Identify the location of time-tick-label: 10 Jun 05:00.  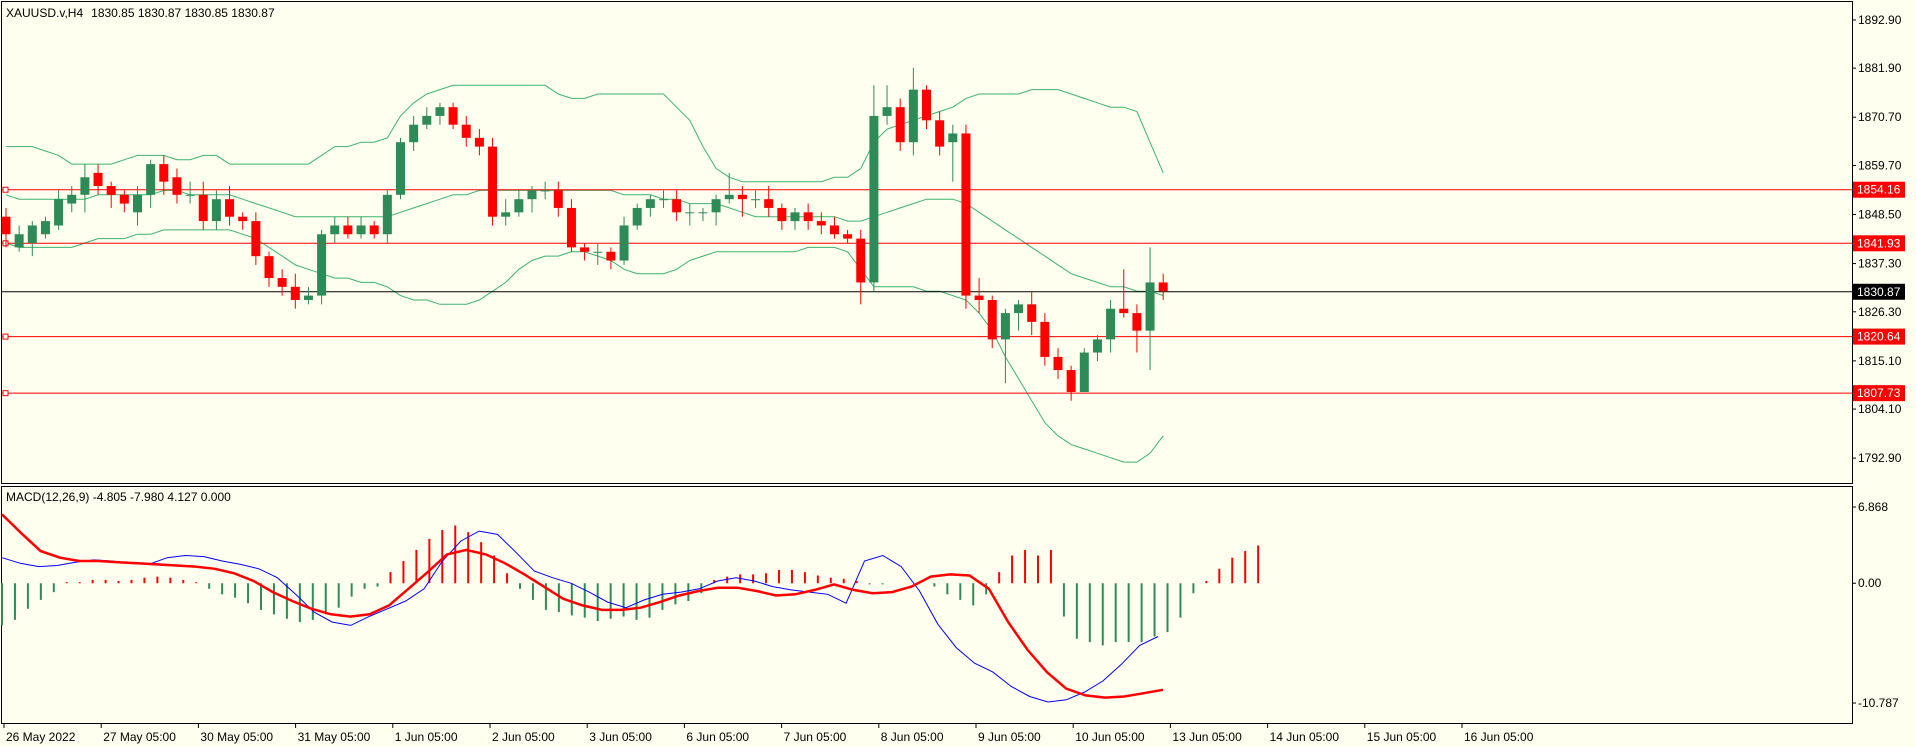
(1110, 737).